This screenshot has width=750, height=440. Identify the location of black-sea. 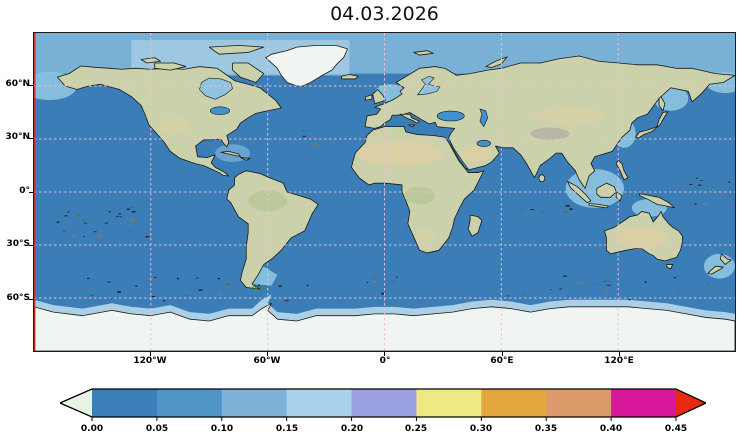
(450, 116).